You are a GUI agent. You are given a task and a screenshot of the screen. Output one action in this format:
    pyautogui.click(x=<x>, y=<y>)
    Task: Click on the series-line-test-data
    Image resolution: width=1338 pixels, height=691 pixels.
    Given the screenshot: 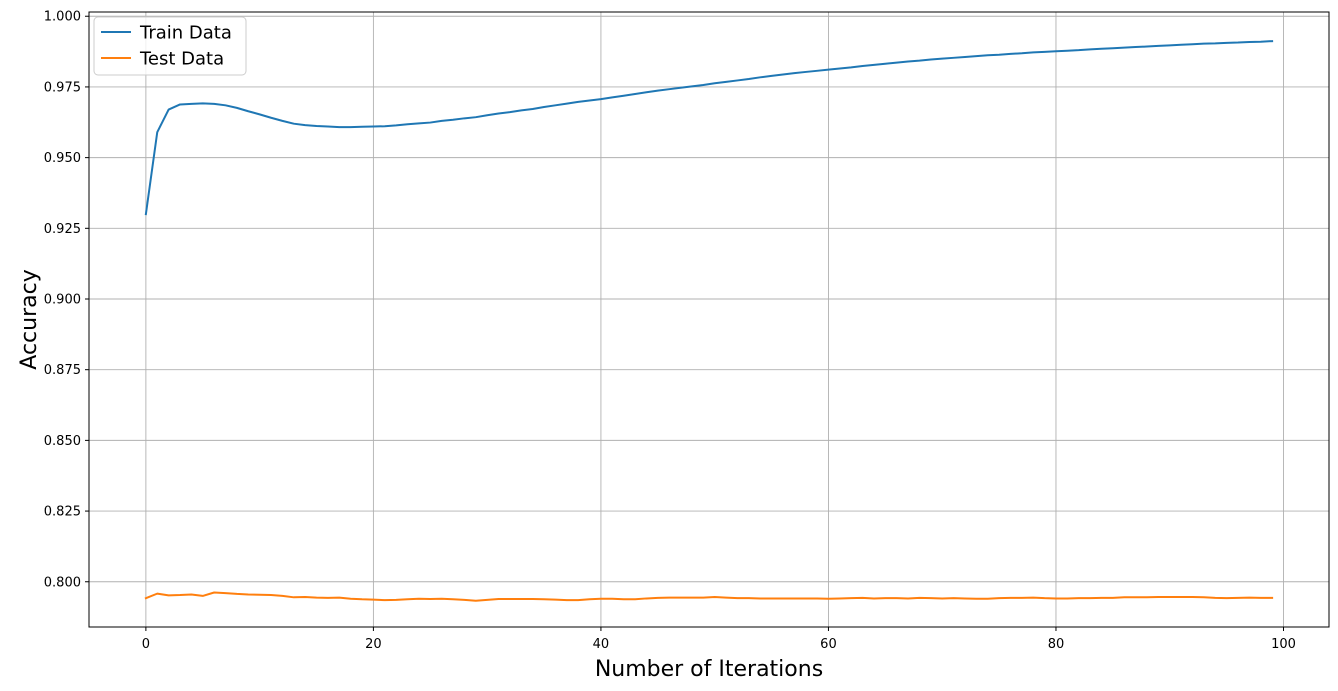 What is the action you would take?
    pyautogui.click(x=709, y=596)
    